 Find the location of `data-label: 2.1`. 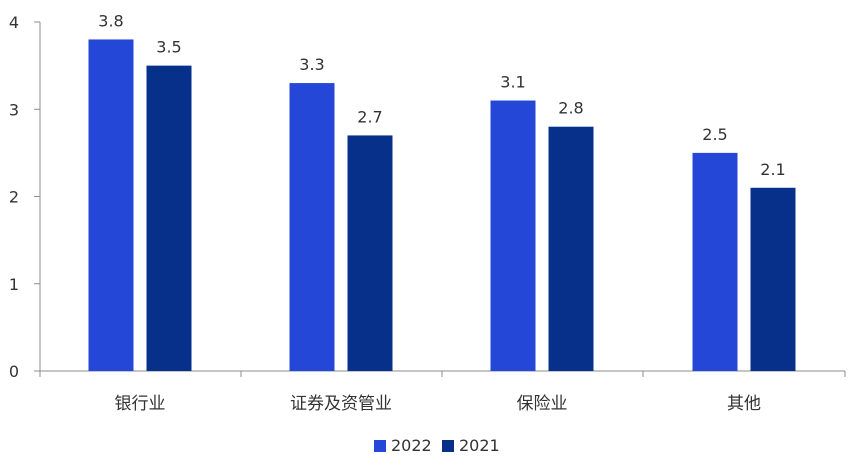

data-label: 2.1 is located at coordinates (772, 169).